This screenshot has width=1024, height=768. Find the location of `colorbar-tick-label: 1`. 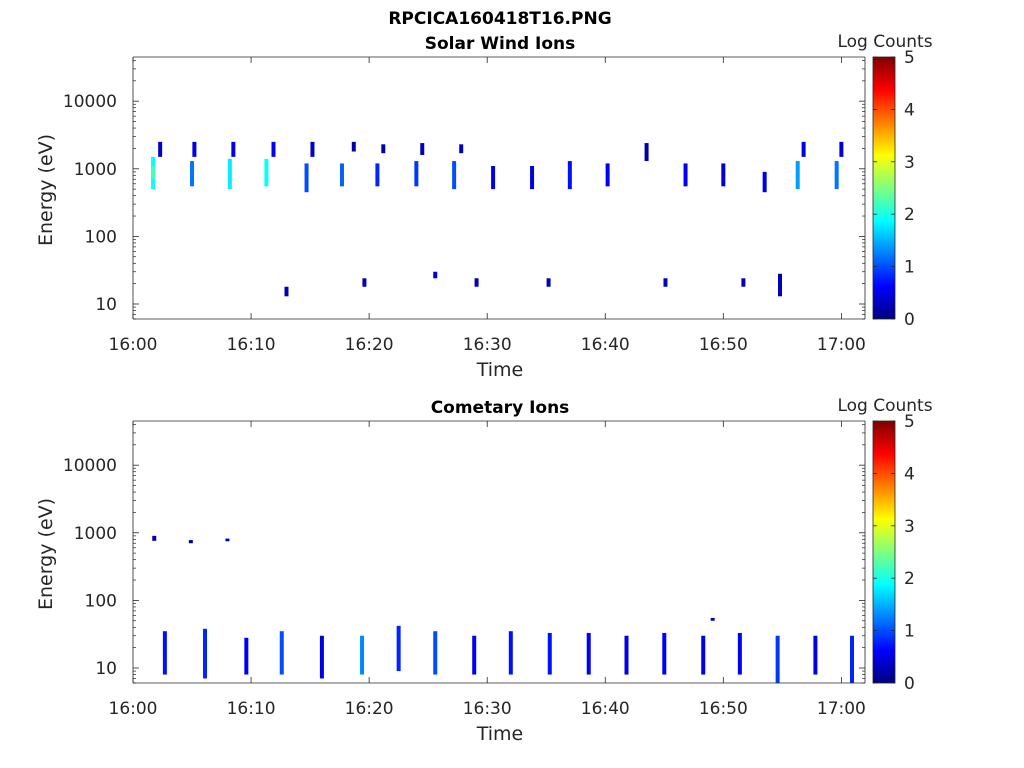

colorbar-tick-label: 1 is located at coordinates (909, 268).